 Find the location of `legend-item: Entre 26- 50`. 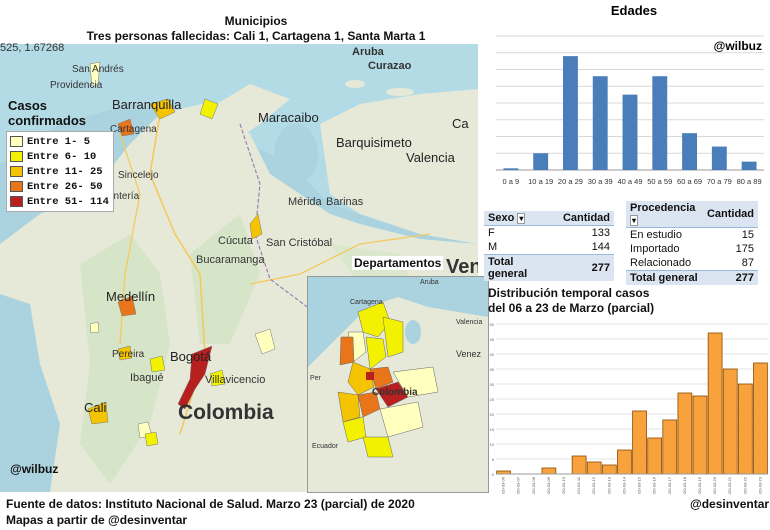

legend-item: Entre 26- 50 is located at coordinates (60, 186).